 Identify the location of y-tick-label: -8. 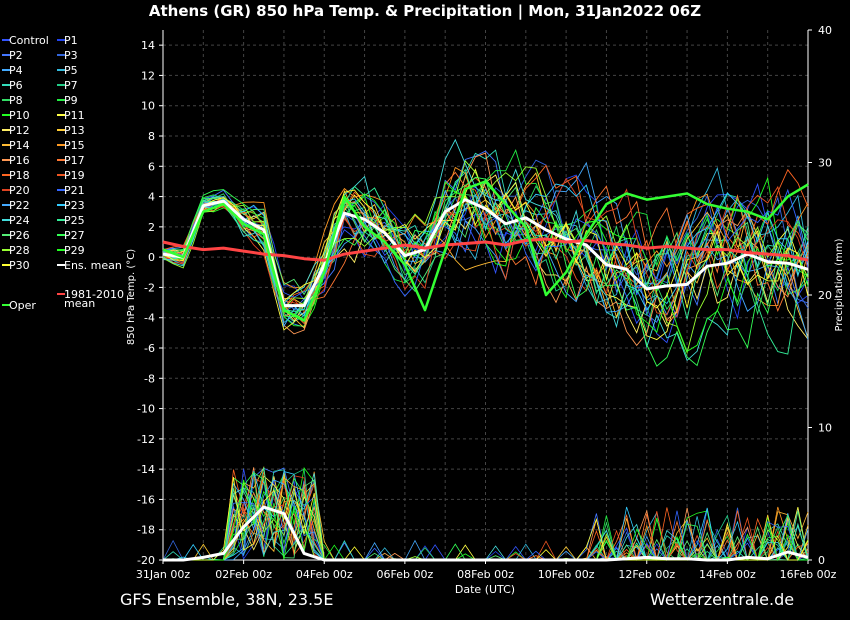
(149, 378).